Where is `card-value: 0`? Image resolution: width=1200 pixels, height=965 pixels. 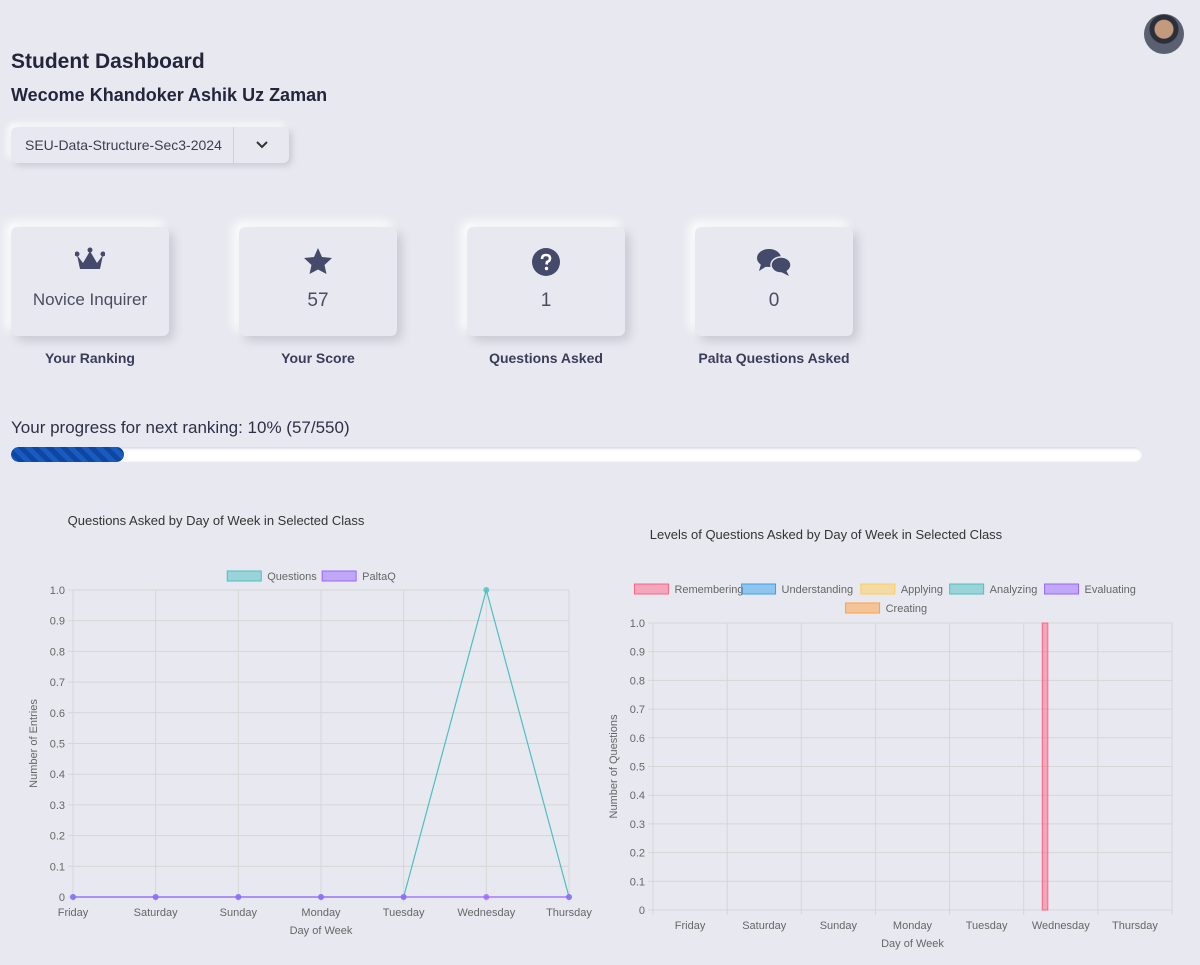
card-value: 0 is located at coordinates (774, 300).